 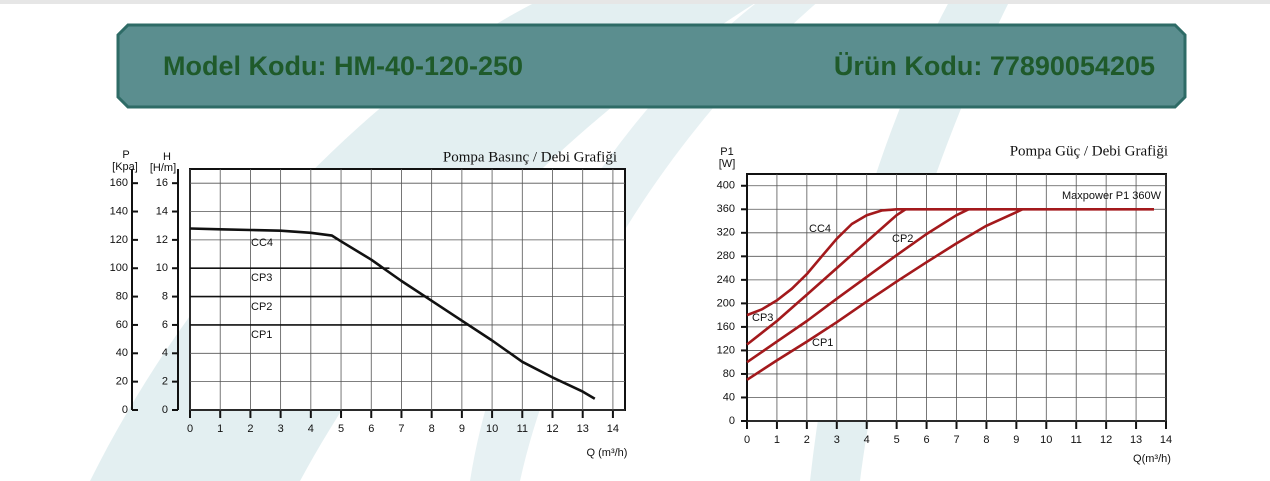 What do you see at coordinates (162, 268) in the screenshot?
I see `y-tick-label: 10` at bounding box center [162, 268].